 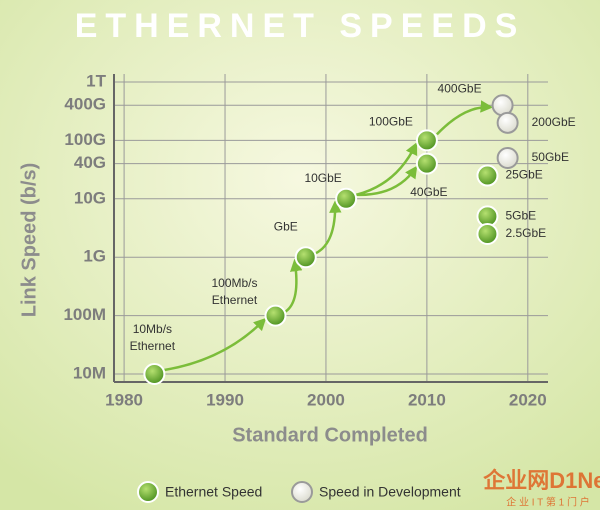 I want to click on y-tick-label: 10M, so click(x=89, y=372).